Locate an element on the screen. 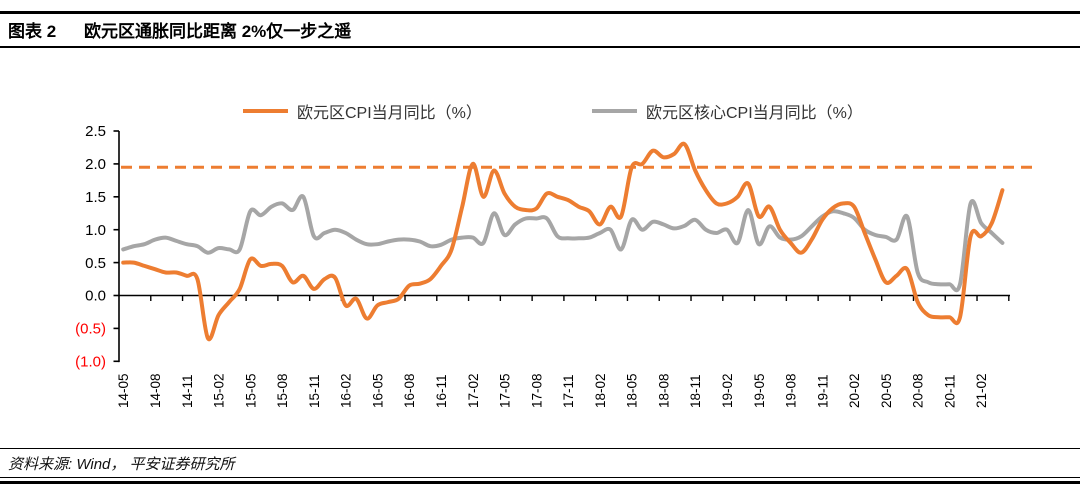  x-tick-label: 21-02 is located at coordinates (981, 390).